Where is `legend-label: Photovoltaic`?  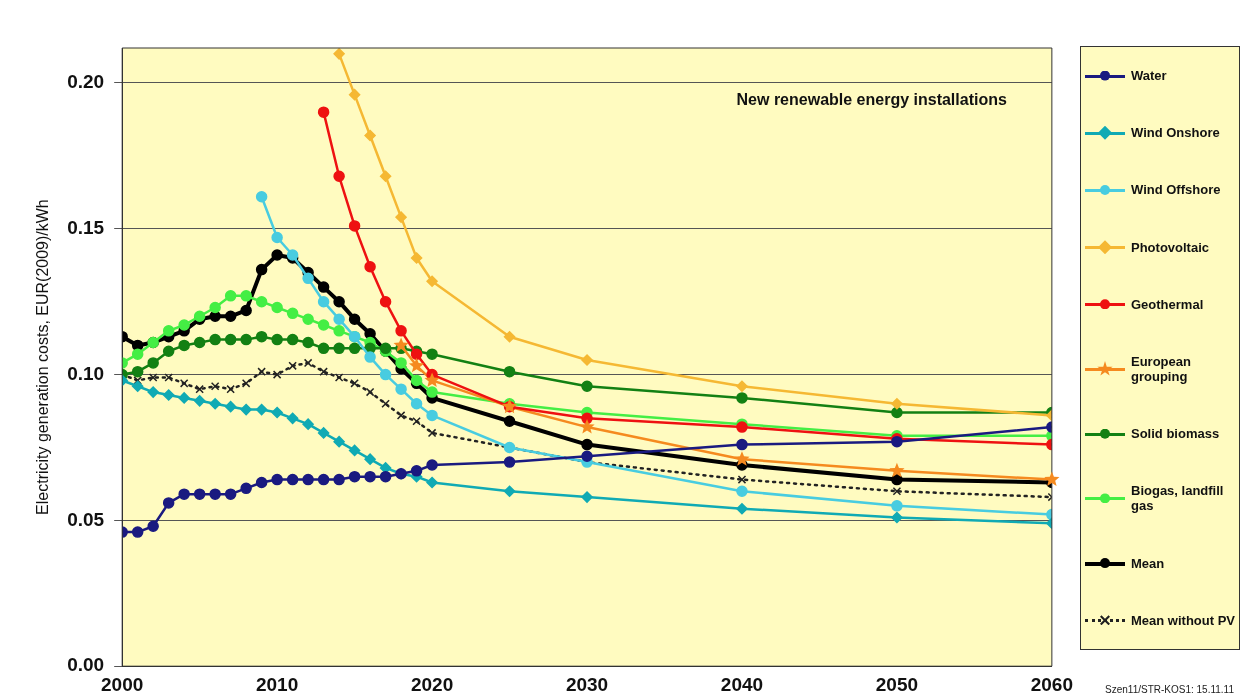 legend-label: Photovoltaic is located at coordinates (1170, 247).